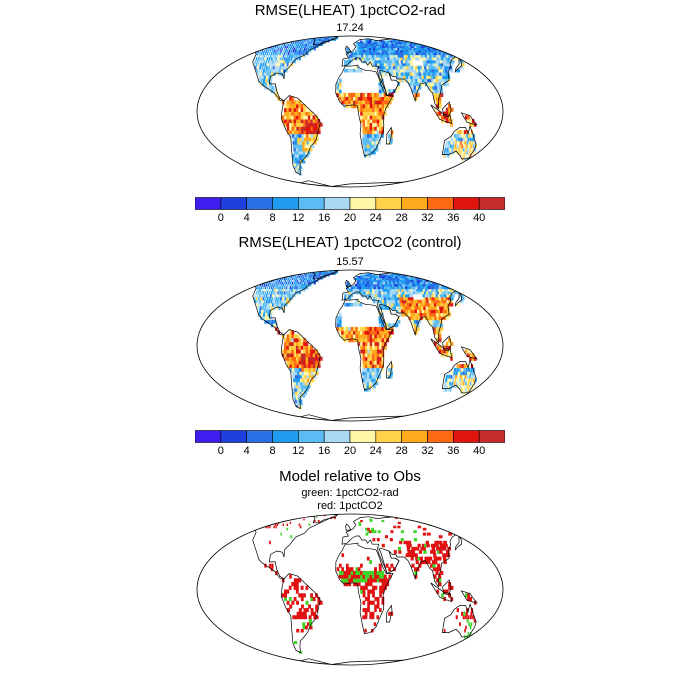 The image size is (700, 700). What do you see at coordinates (350, 262) in the screenshot?
I see `panel2-rmse-value: 15.57` at bounding box center [350, 262].